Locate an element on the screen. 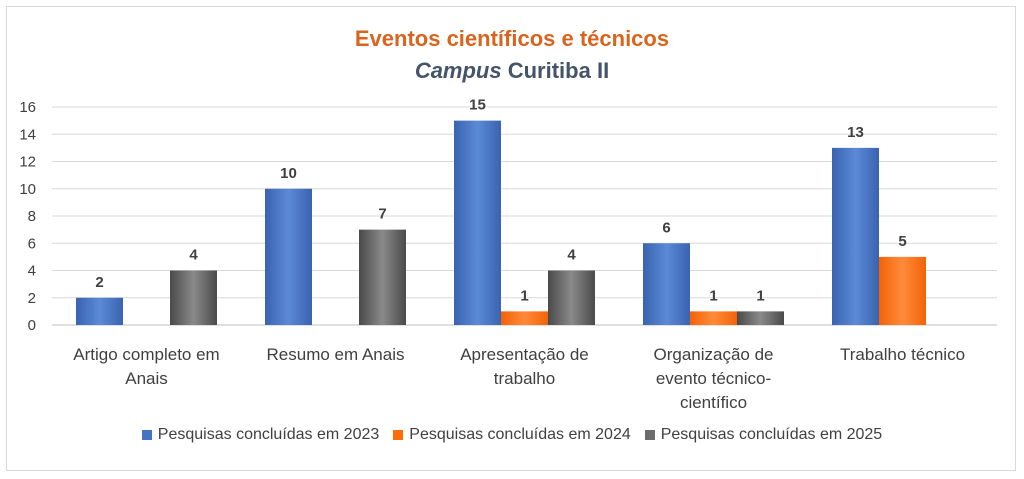 This screenshot has height=479, width=1024. y-tick-label: 8 is located at coordinates (32, 216).